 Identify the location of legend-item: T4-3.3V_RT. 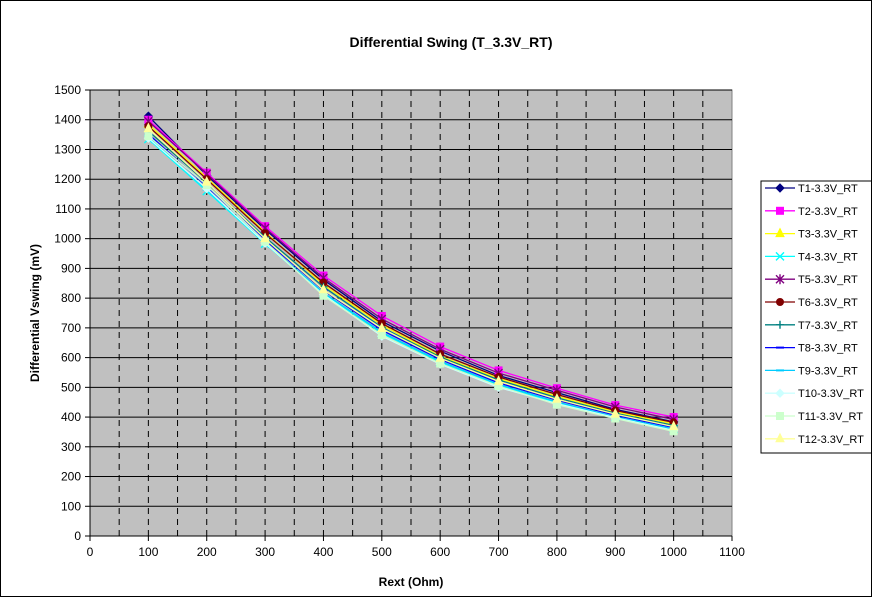
(811, 257).